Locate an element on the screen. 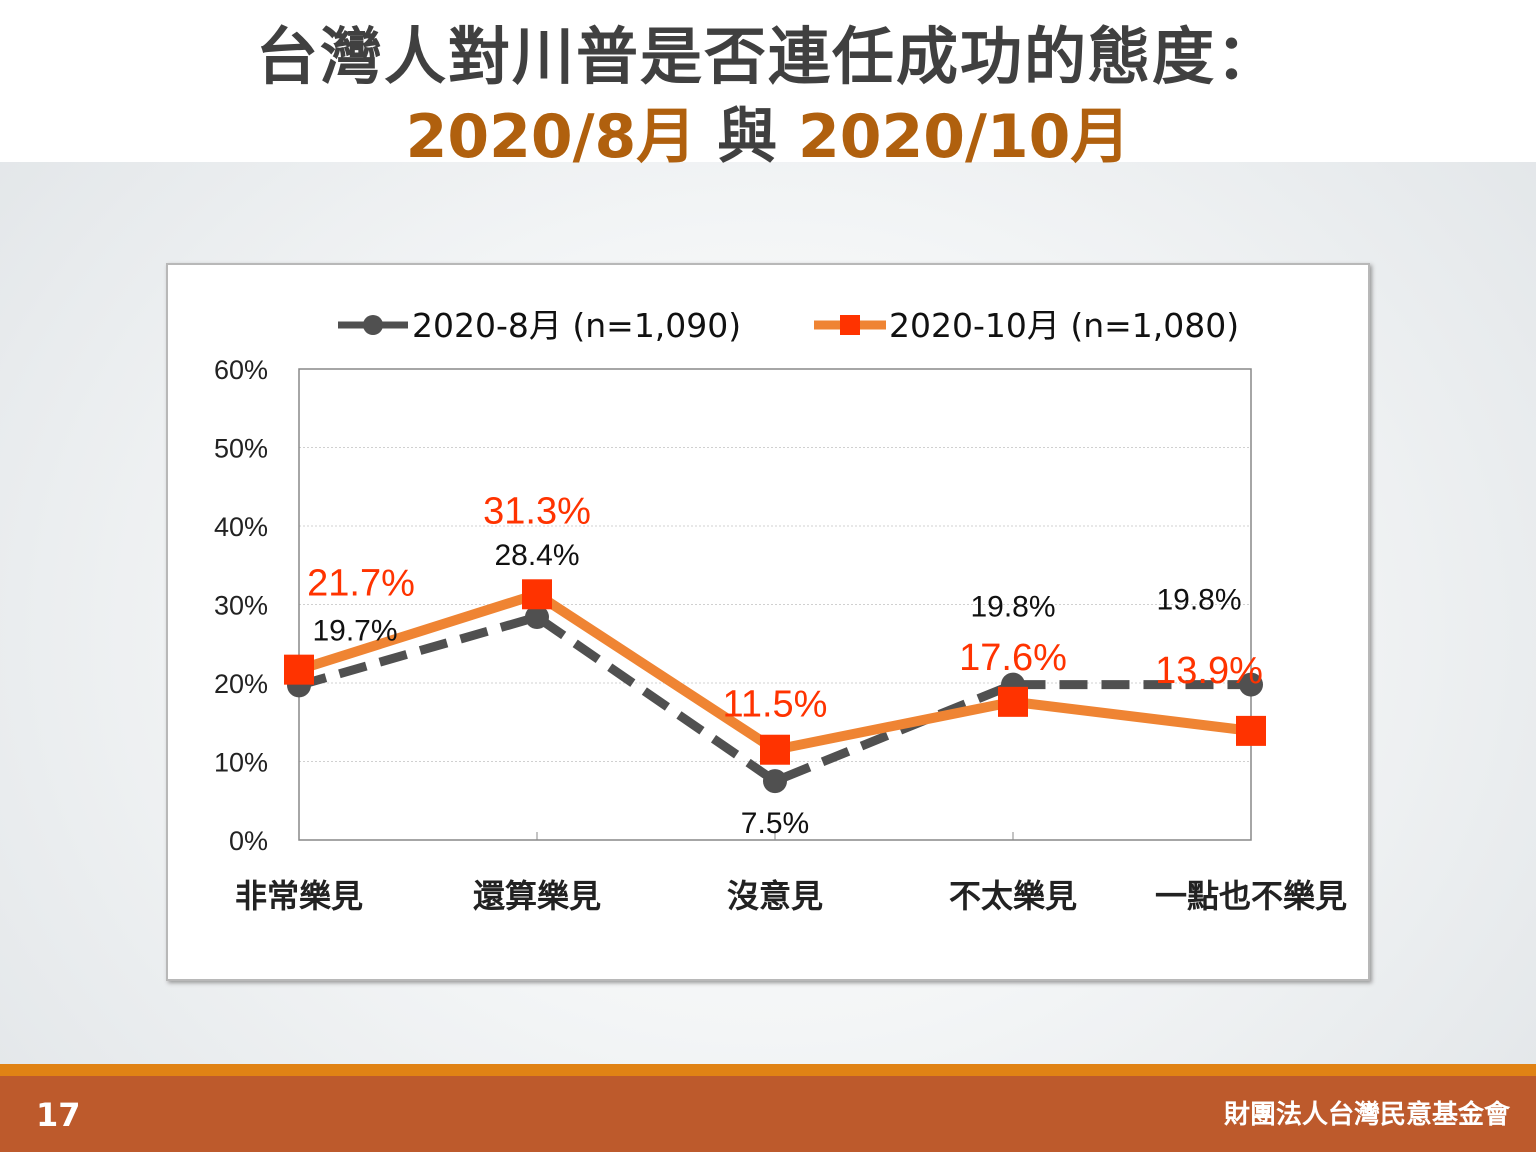 Image resolution: width=1536 pixels, height=1152 pixels. data-label-2020-10: 31.3% is located at coordinates (537, 511).